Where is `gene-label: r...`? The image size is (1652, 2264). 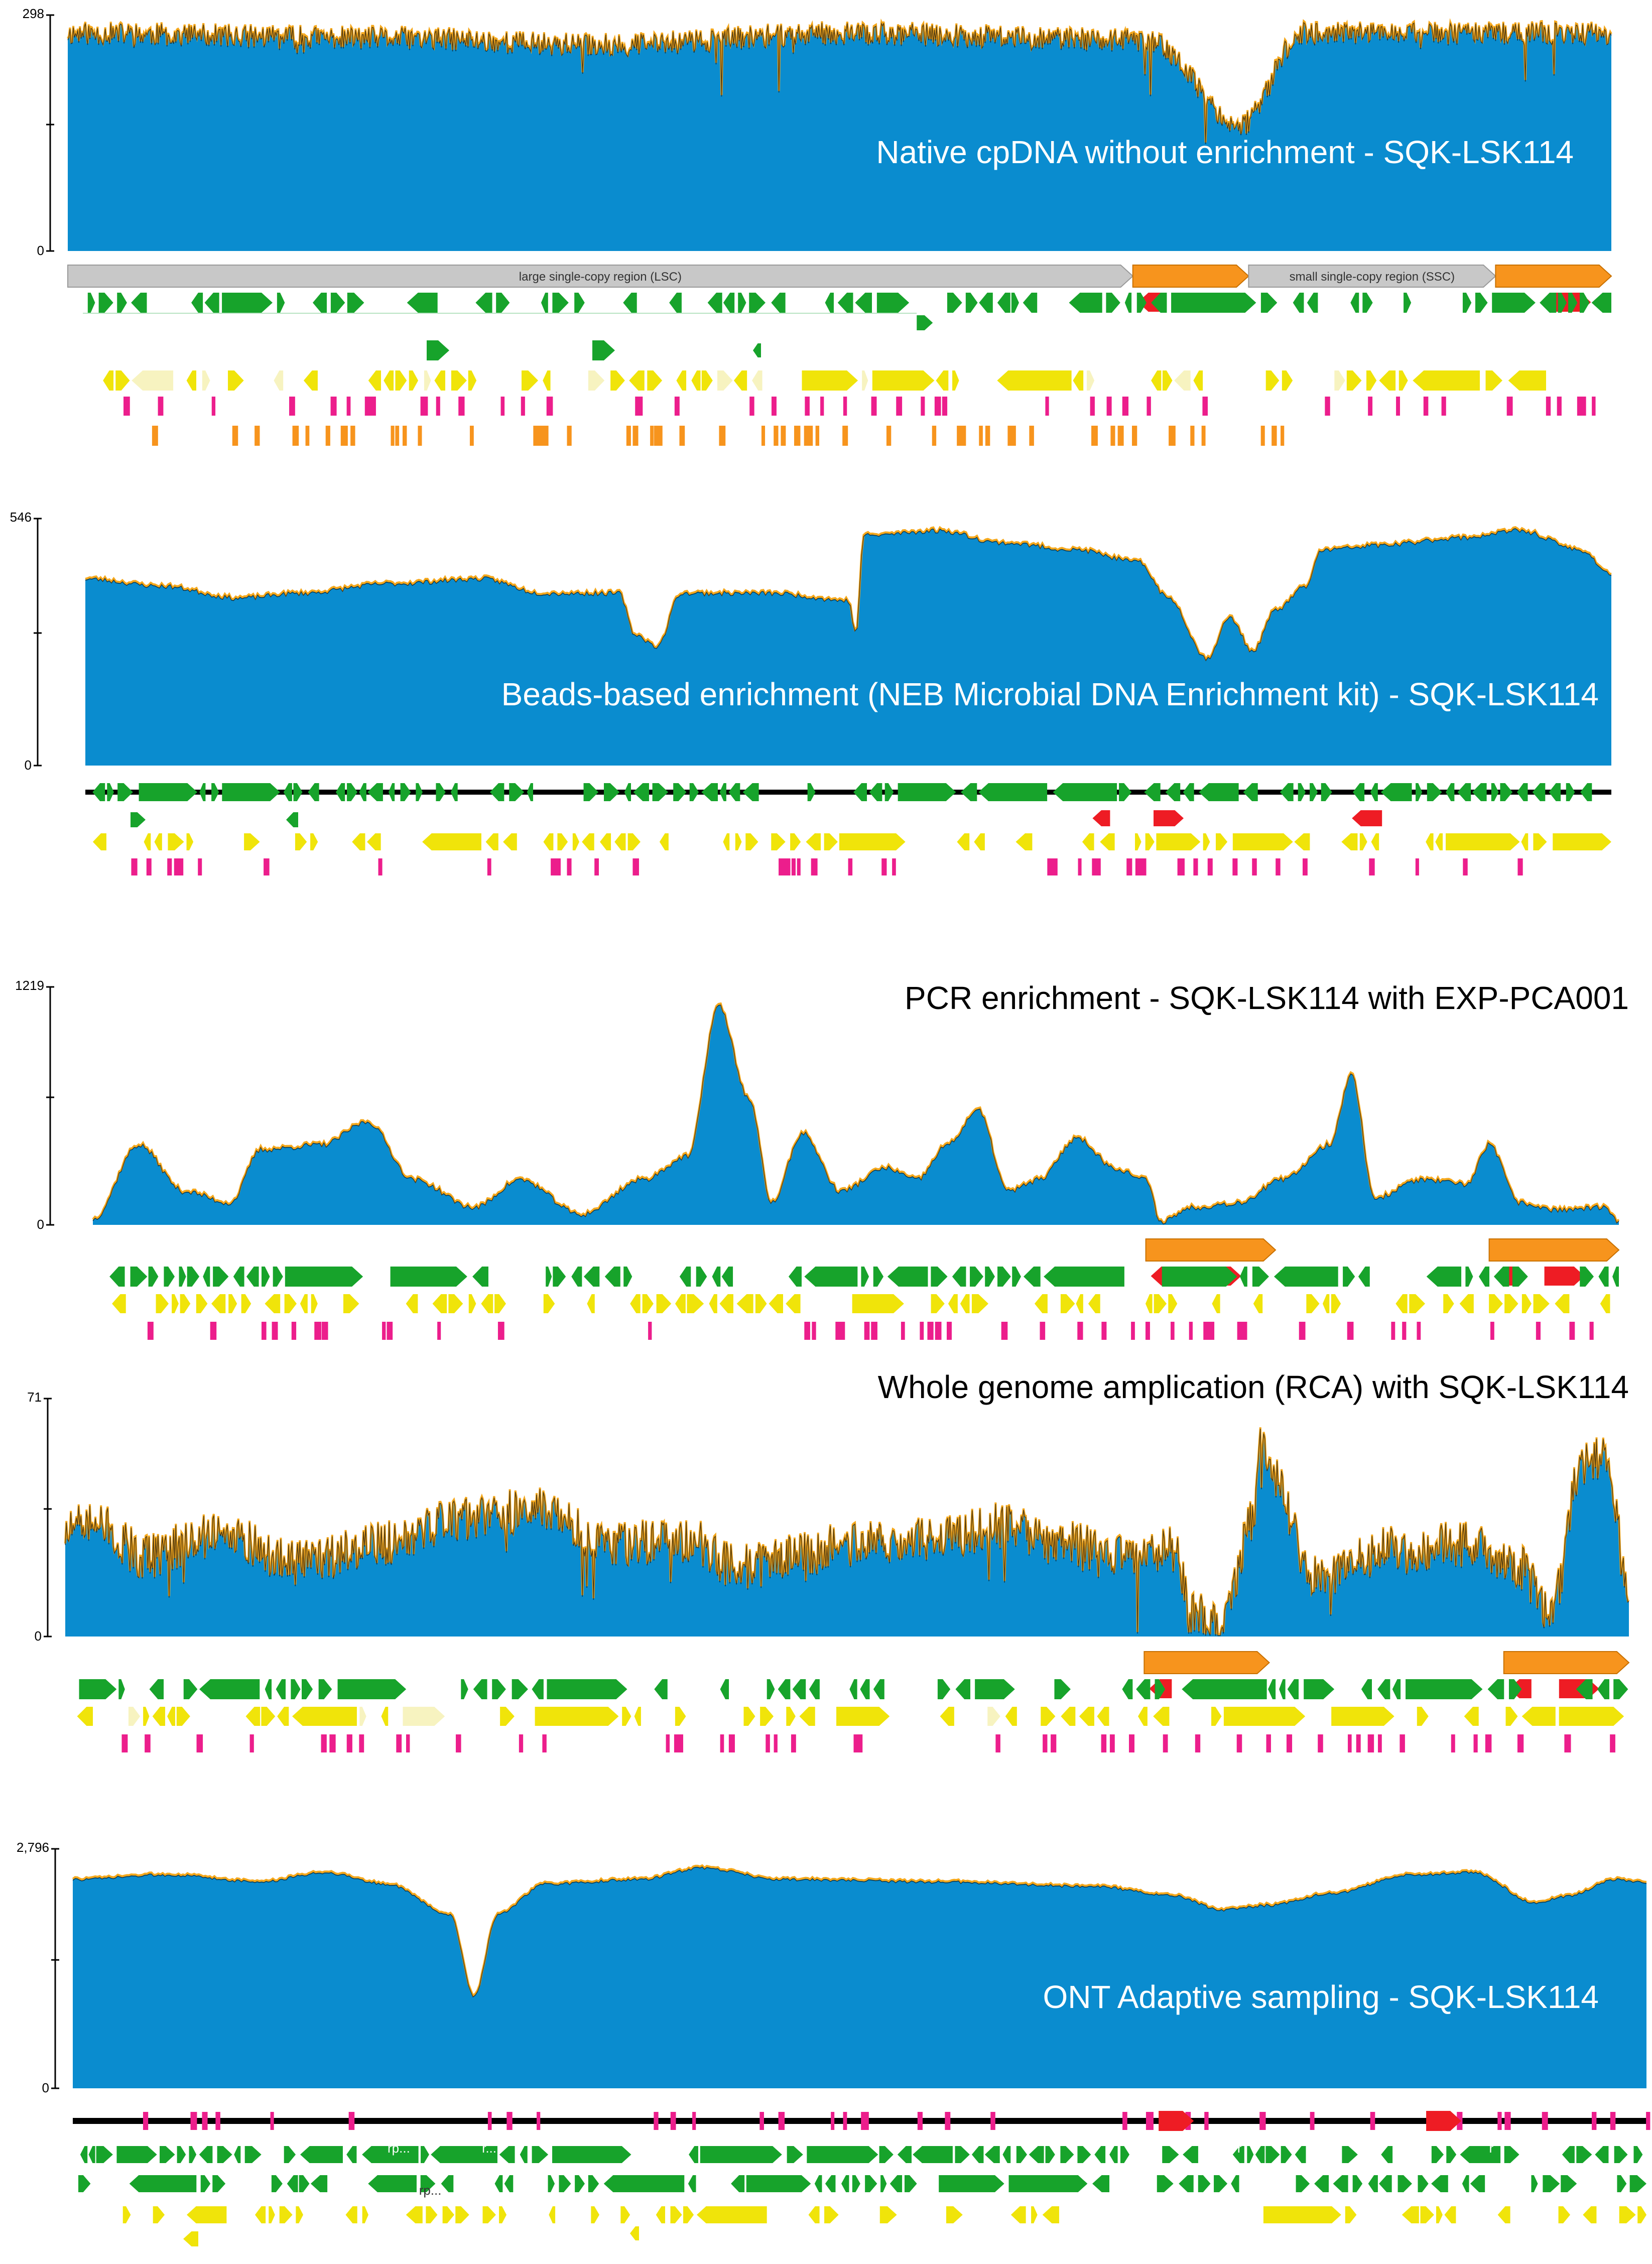 gene-label: r... is located at coordinates (489, 2148).